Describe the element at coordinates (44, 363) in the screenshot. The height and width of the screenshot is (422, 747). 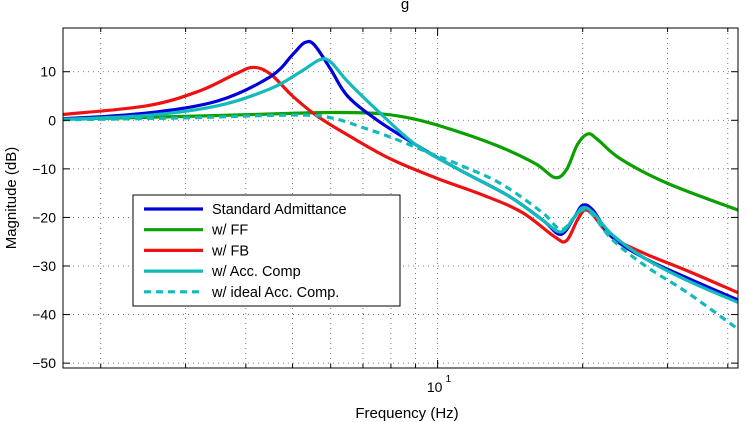
I see `y-tick-label: −50` at that location.